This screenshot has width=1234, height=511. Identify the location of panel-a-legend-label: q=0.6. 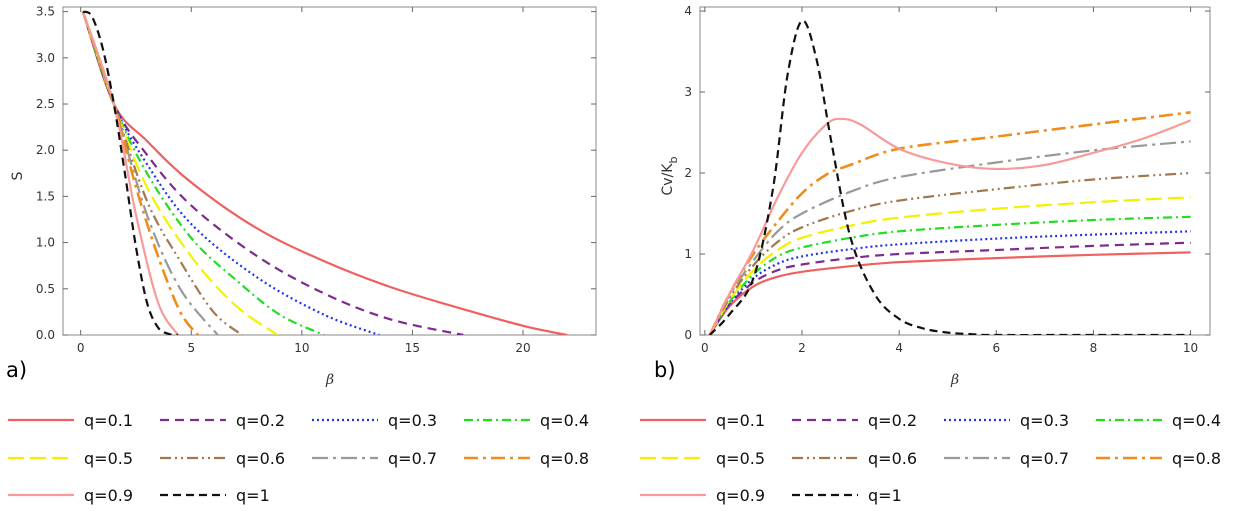
(260, 458).